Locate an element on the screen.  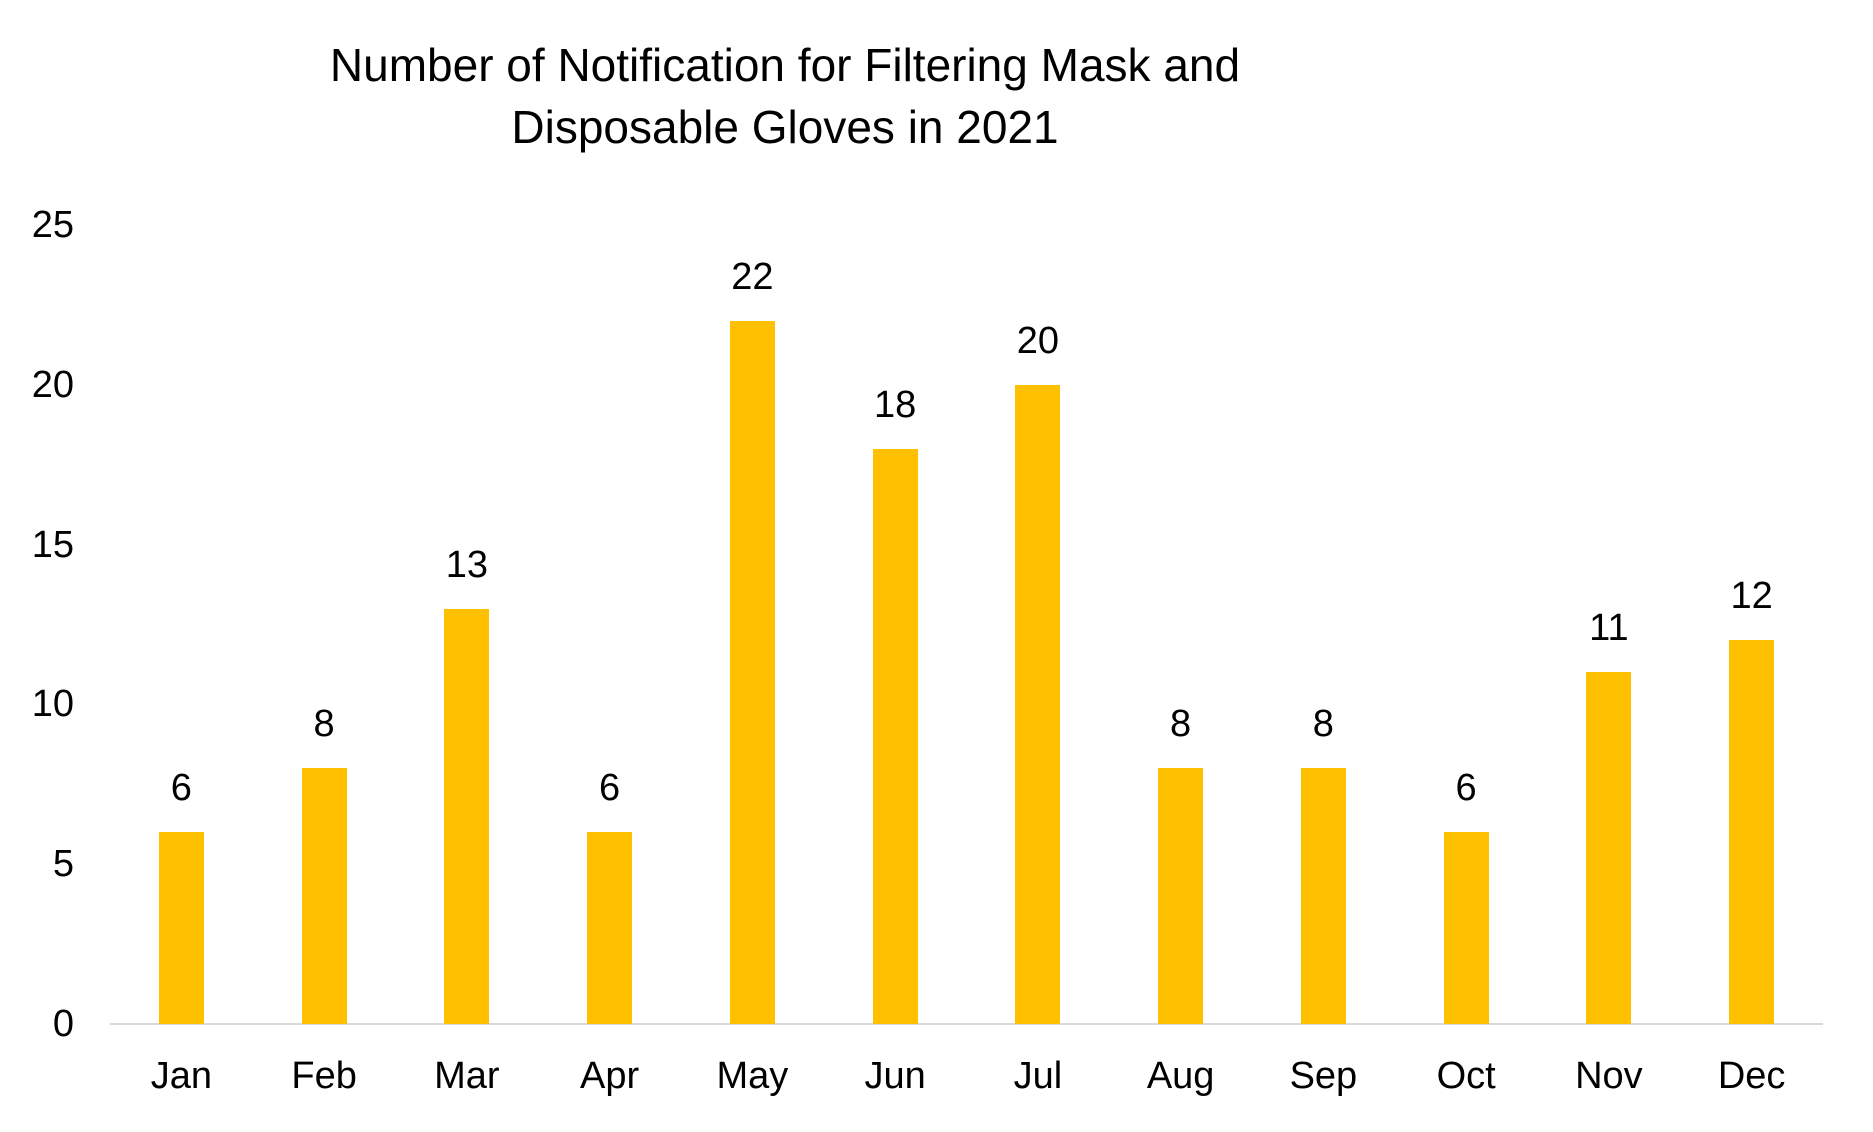
chart-title-line-2: Disposable Gloves in 2021 is located at coordinates (785, 127).